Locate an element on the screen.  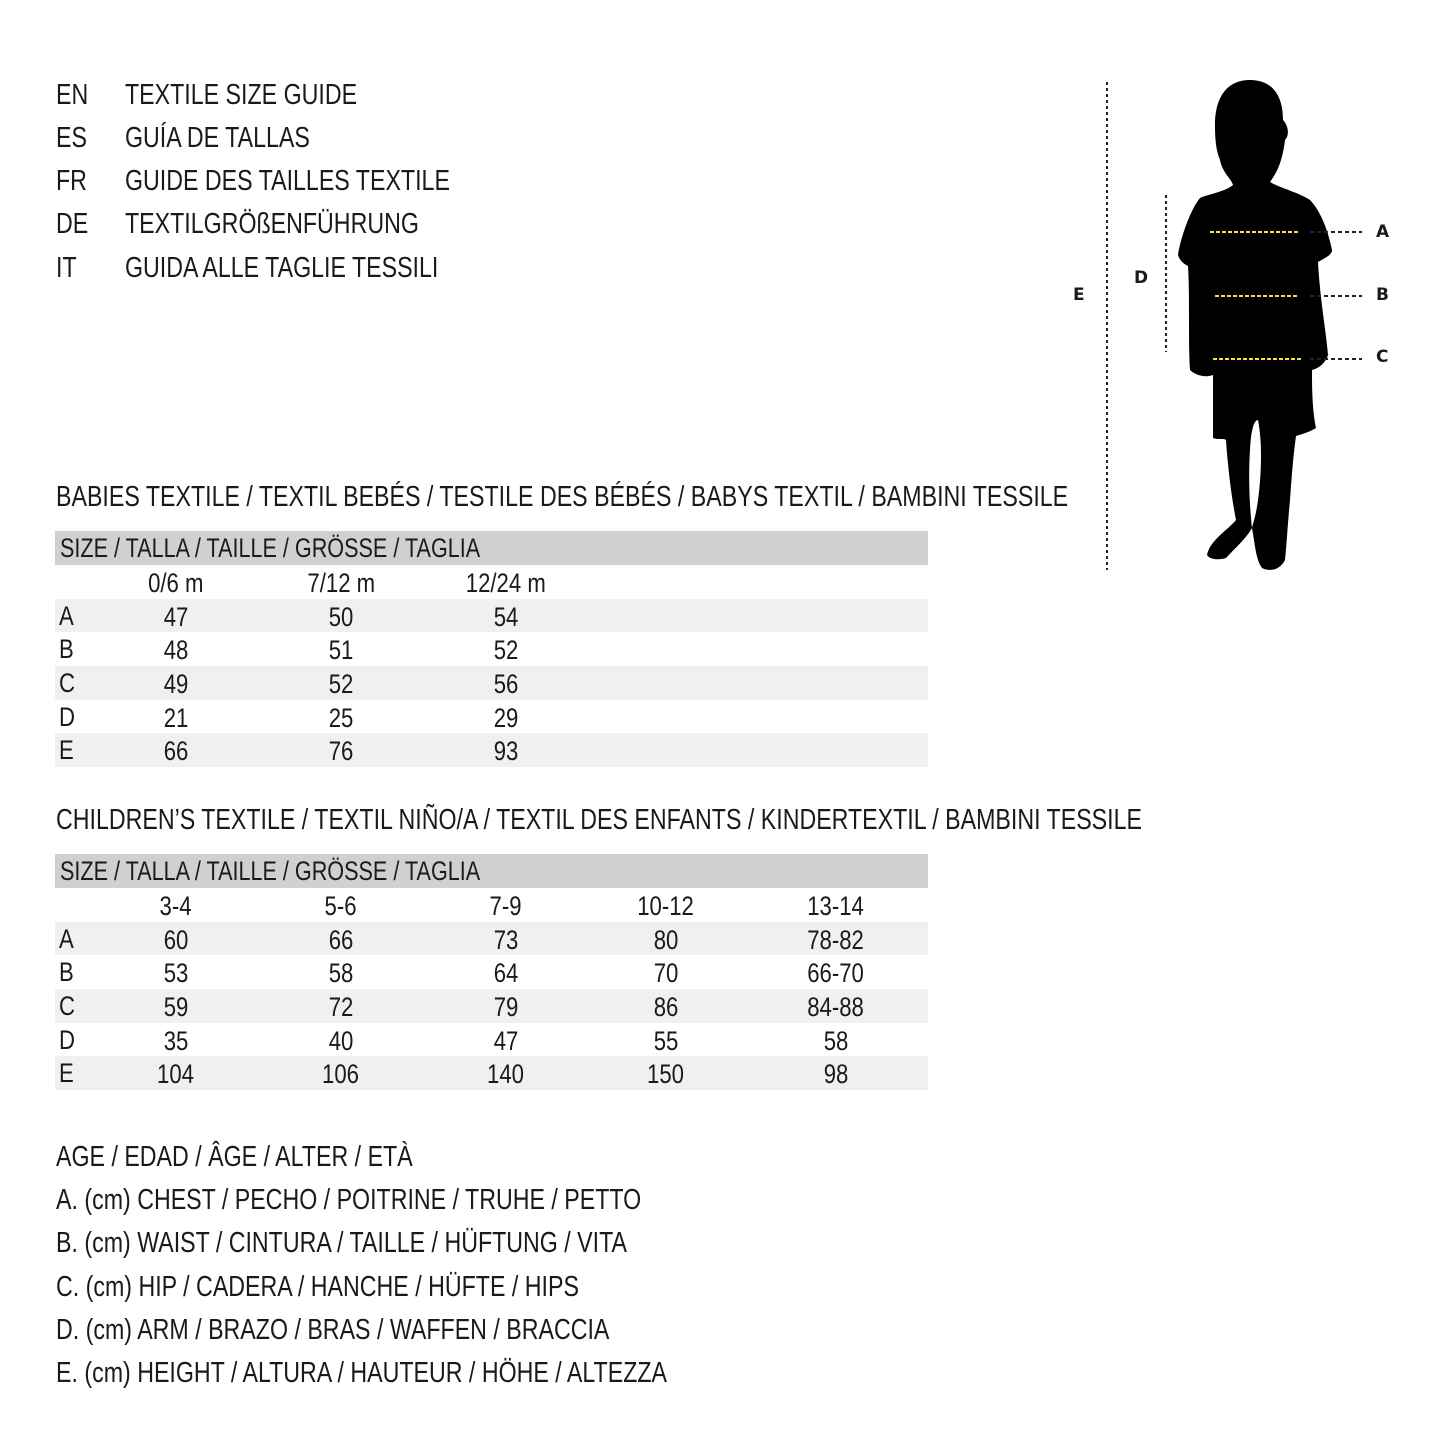
legend-age: AGE / EDAD / ÂGE / ALTER / ETÀ is located at coordinates (234, 1157).